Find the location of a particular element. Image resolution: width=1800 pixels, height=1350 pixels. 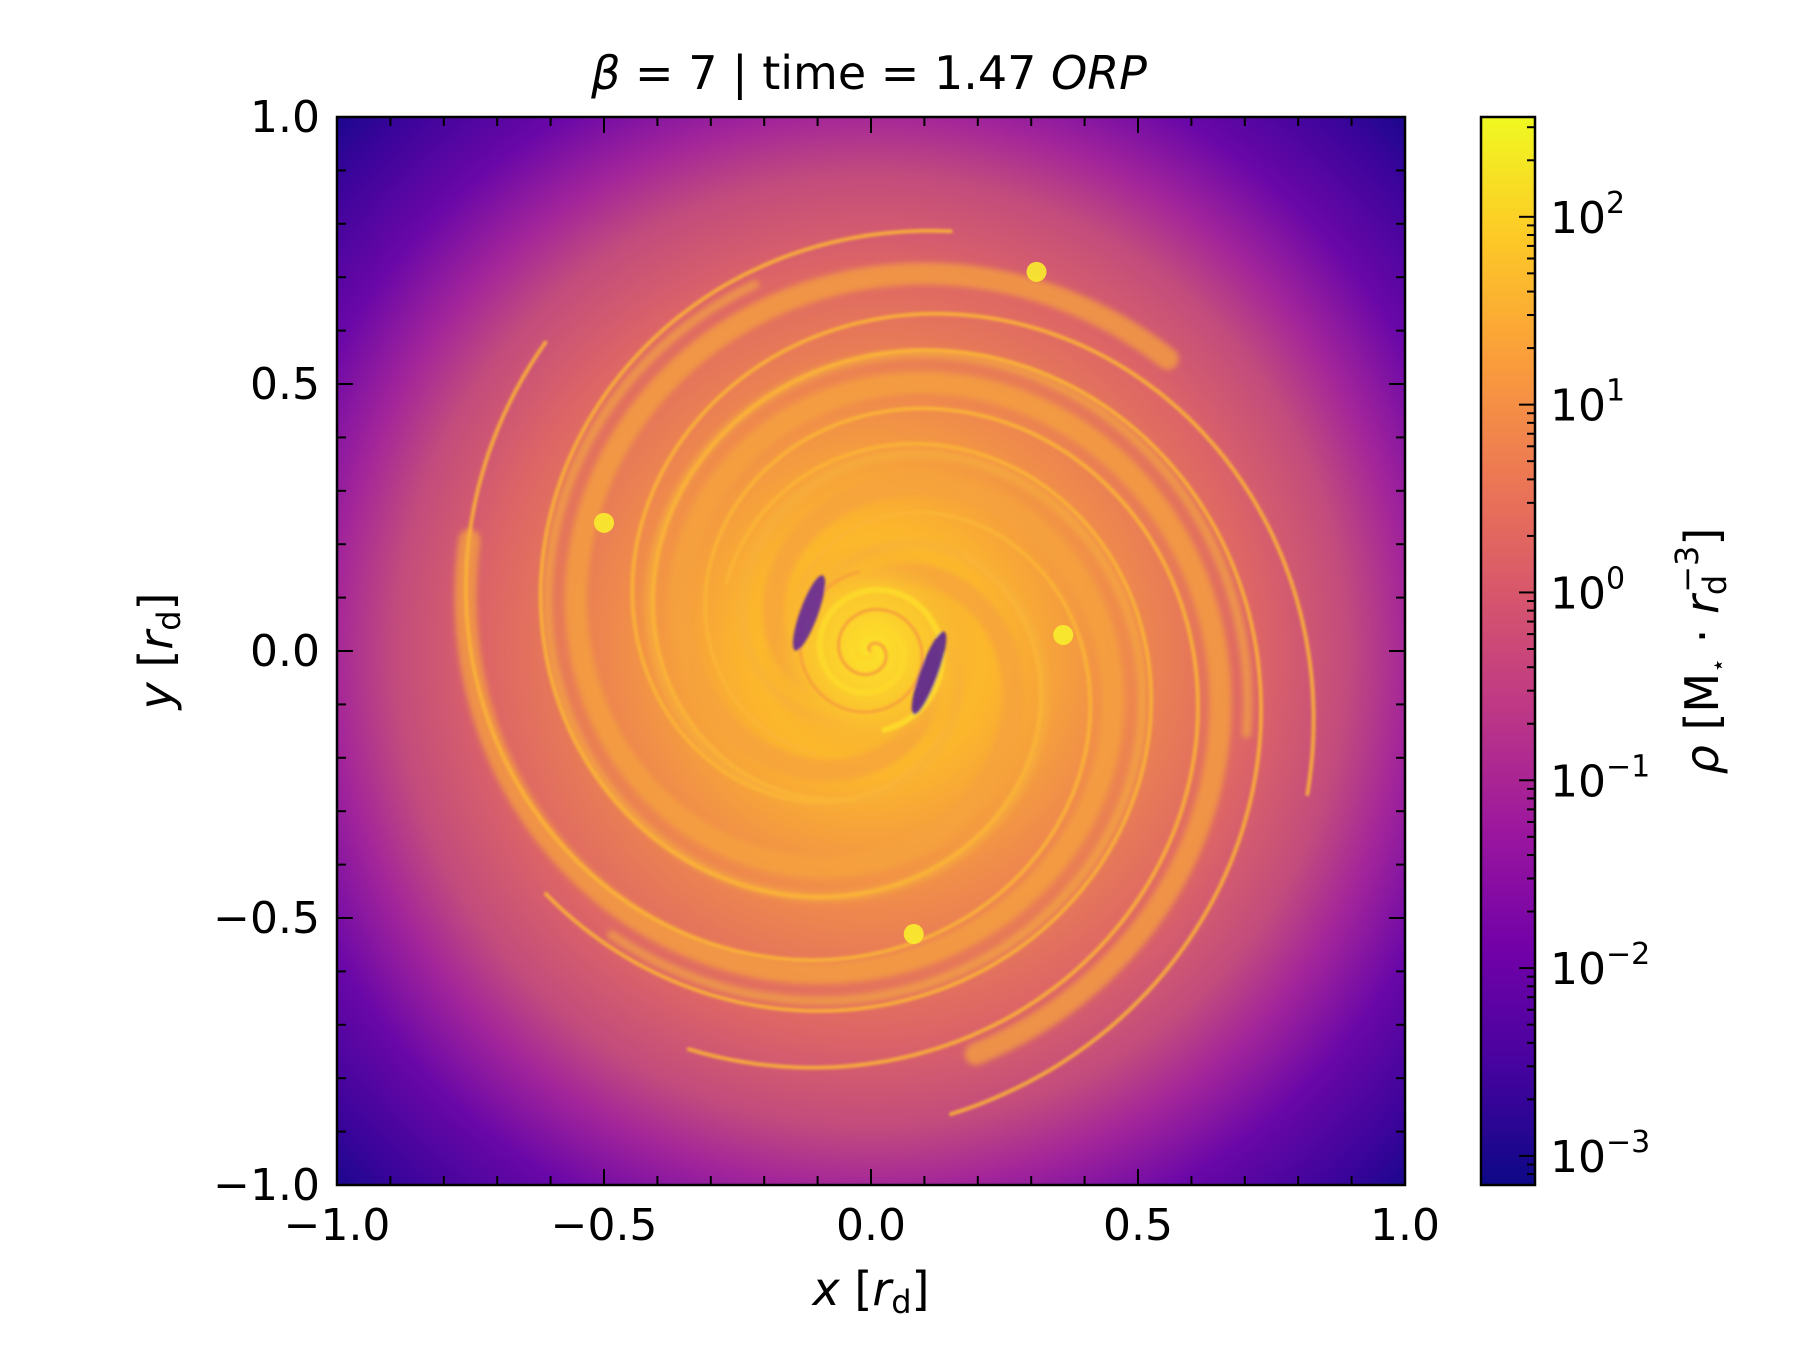

chart-title: β = 7 | time = 1.47 ORP is located at coordinates (868, 73).